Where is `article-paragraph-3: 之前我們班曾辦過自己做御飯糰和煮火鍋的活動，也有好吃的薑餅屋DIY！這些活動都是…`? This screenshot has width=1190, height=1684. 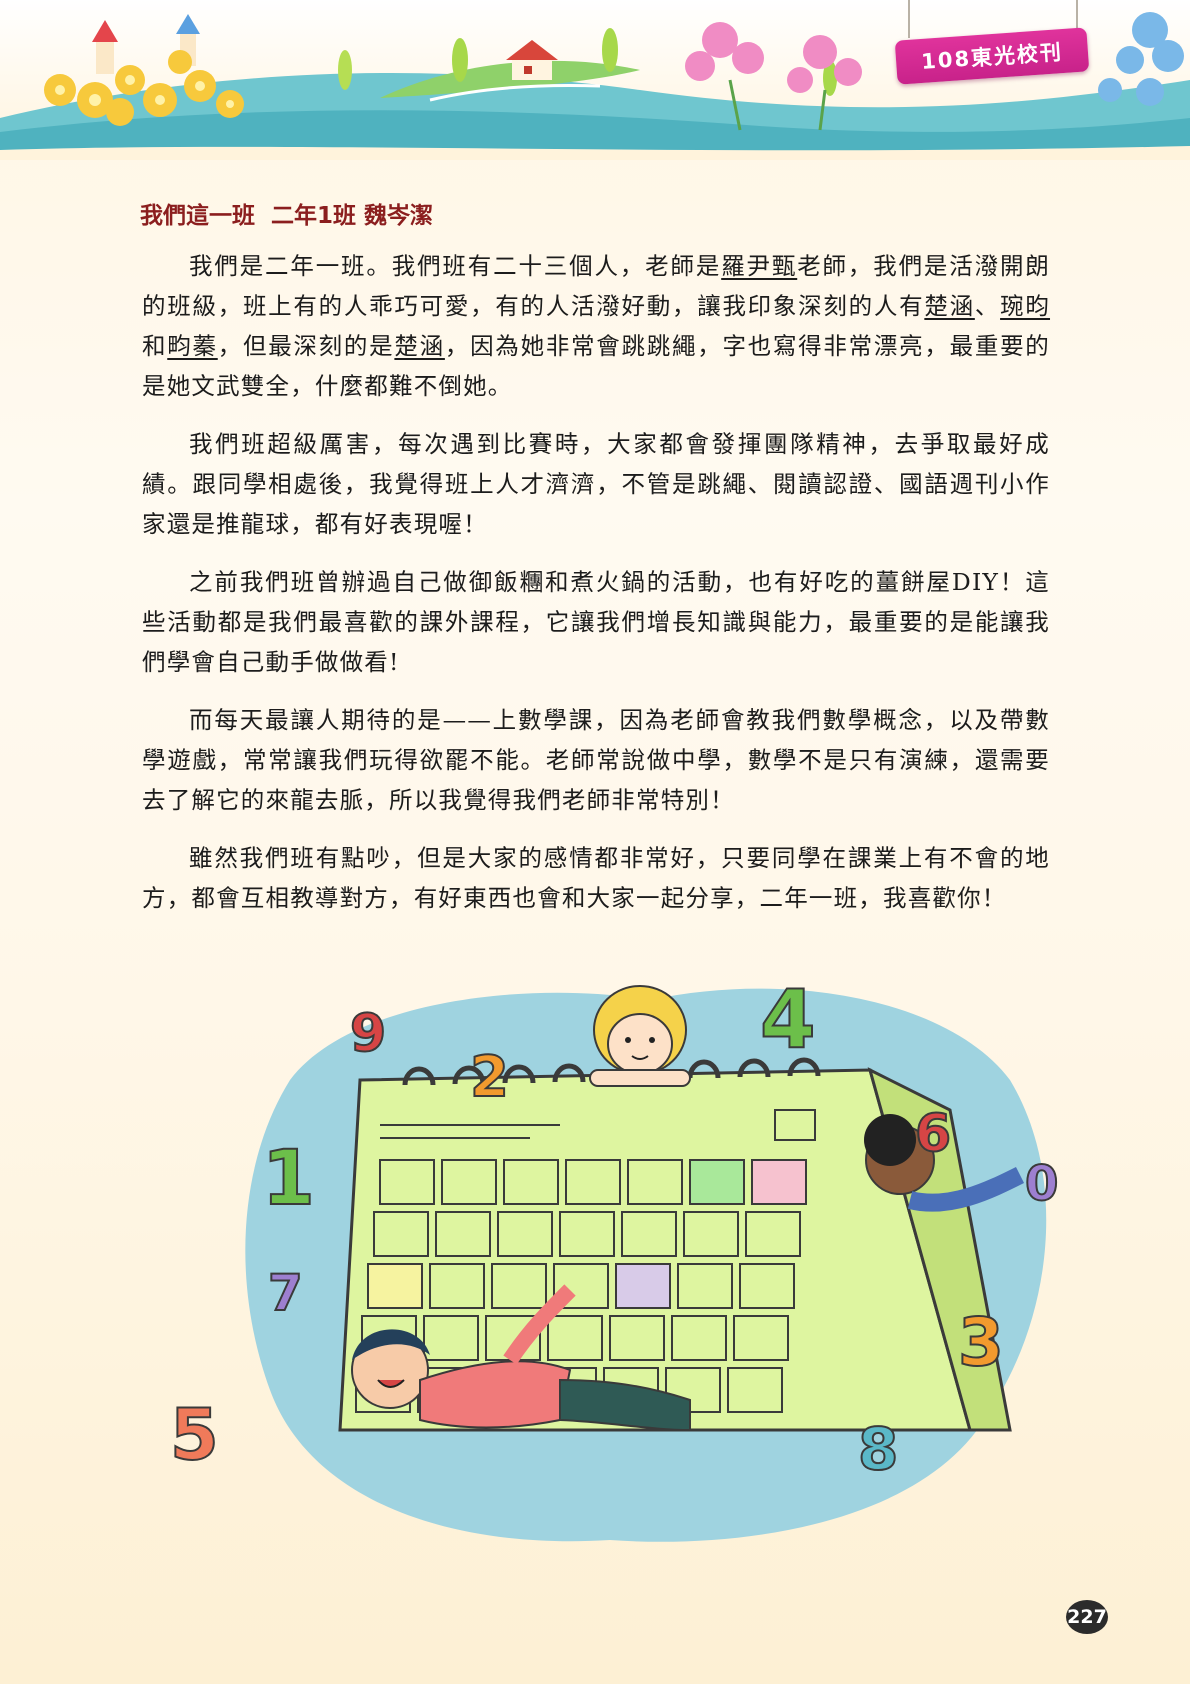 article-paragraph-3: 之前我們班曾辦過自己做御飯糰和煮火鍋的活動，也有好吃的薑餅屋DIY！這些活動都是… is located at coordinates (596, 622).